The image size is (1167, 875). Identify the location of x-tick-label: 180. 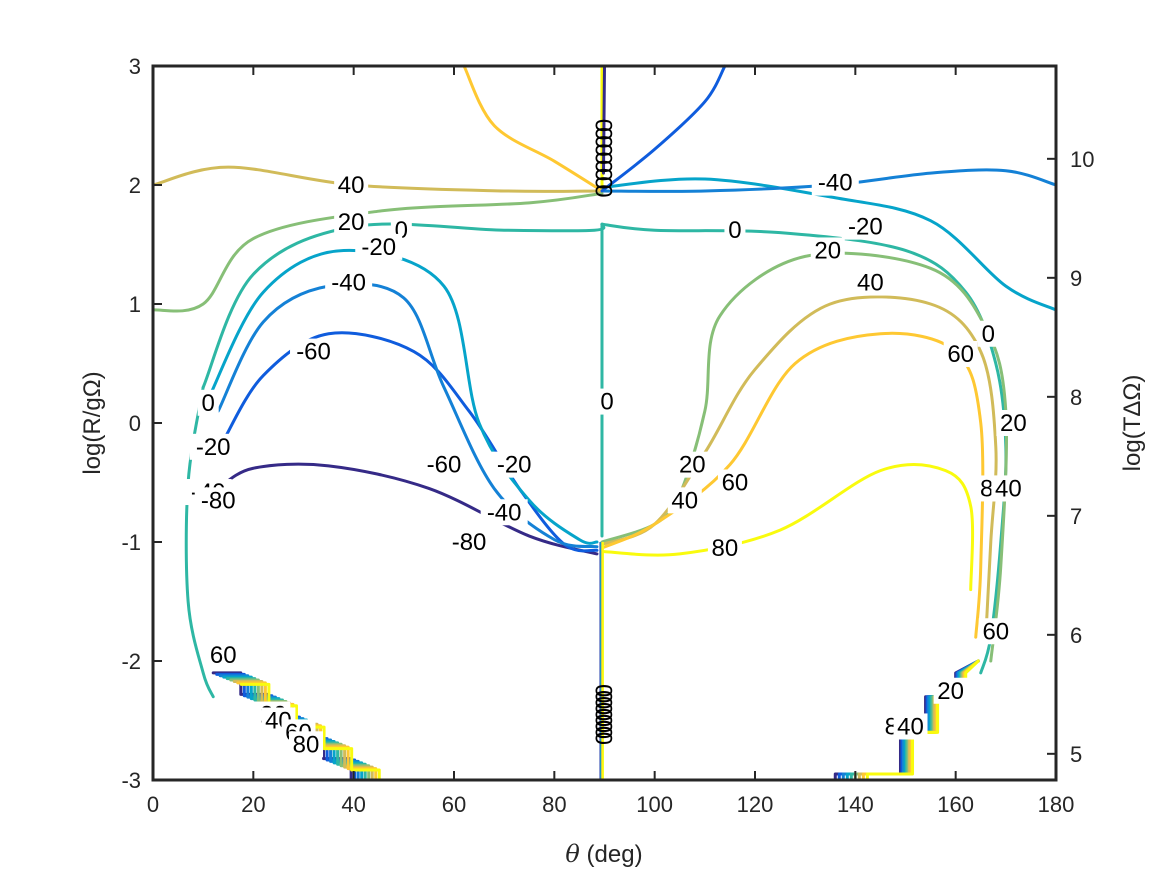
(1056, 804).